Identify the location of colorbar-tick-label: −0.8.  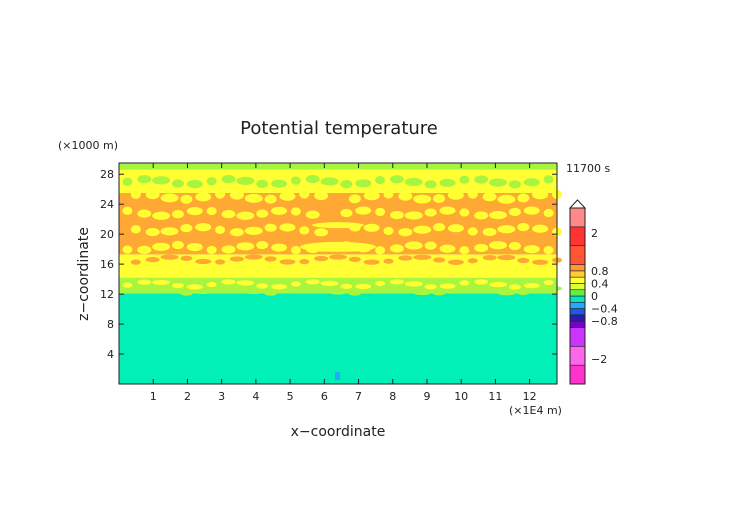
(604, 321).